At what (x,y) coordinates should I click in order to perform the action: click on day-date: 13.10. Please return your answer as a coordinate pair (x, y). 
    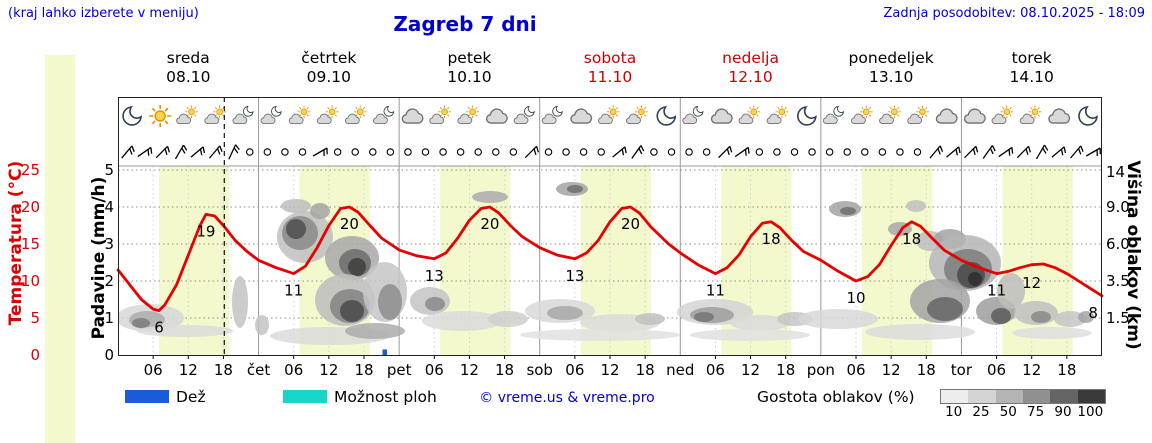
    Looking at the image, I should click on (891, 77).